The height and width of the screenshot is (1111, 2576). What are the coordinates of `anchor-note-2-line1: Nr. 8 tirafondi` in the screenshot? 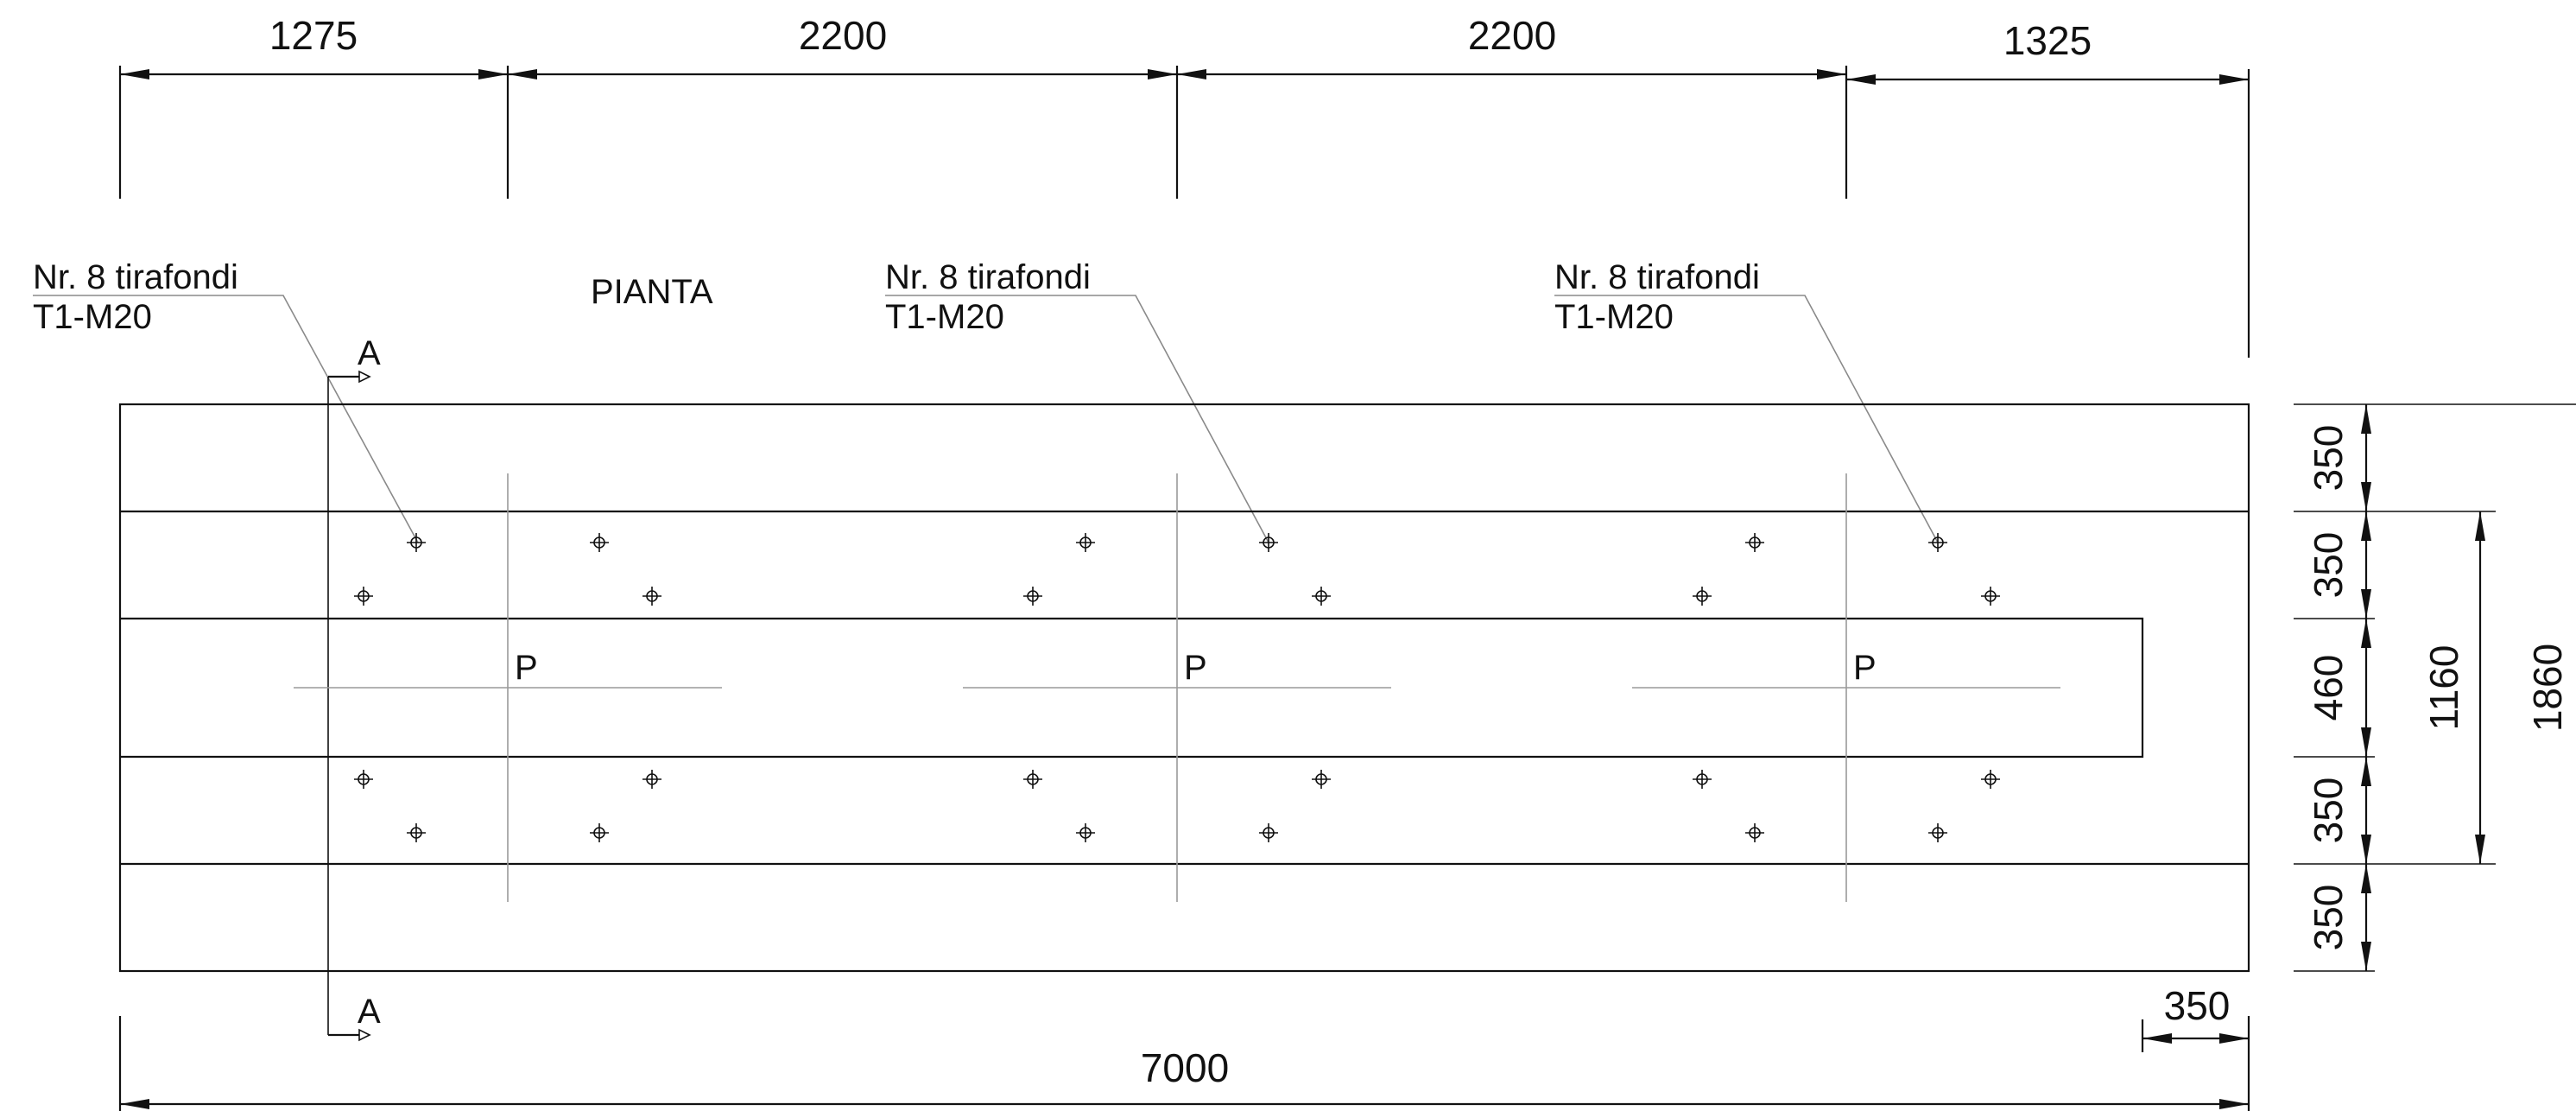 It's located at (988, 277).